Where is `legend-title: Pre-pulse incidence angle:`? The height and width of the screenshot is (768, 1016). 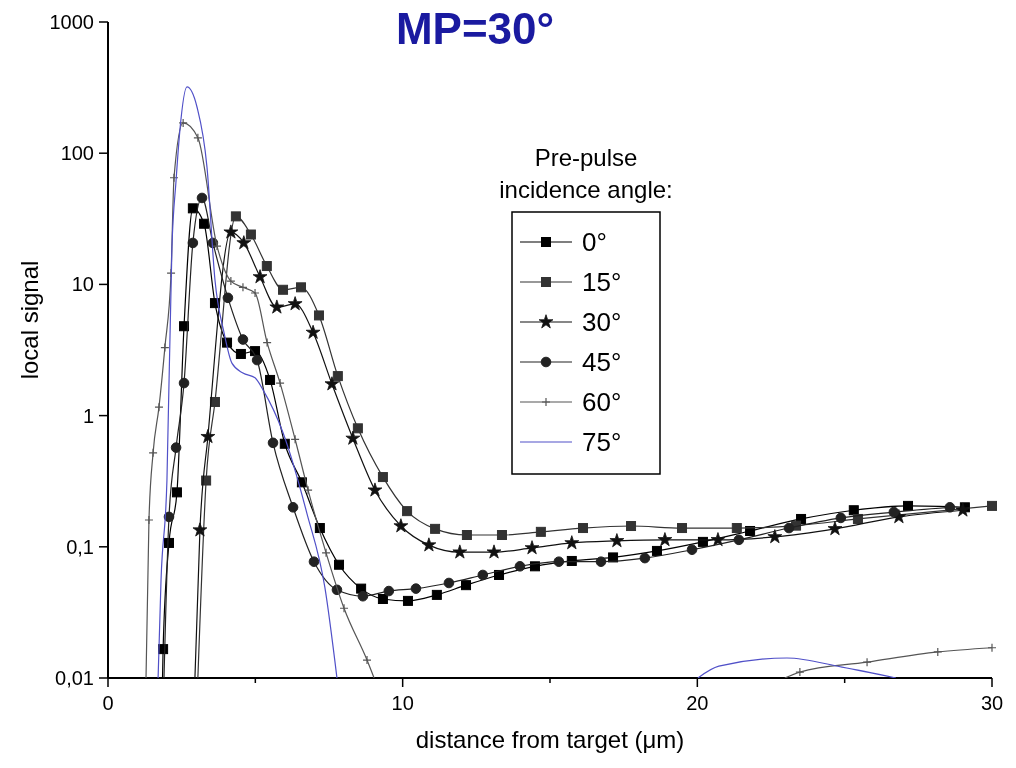
legend-title: Pre-pulse incidence angle: is located at coordinates (586, 173).